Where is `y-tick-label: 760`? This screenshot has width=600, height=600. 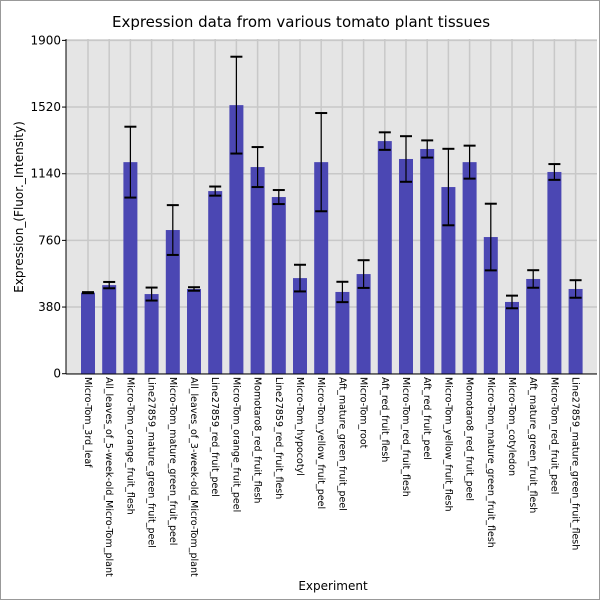
y-tick-label: 760 is located at coordinates (49, 240).